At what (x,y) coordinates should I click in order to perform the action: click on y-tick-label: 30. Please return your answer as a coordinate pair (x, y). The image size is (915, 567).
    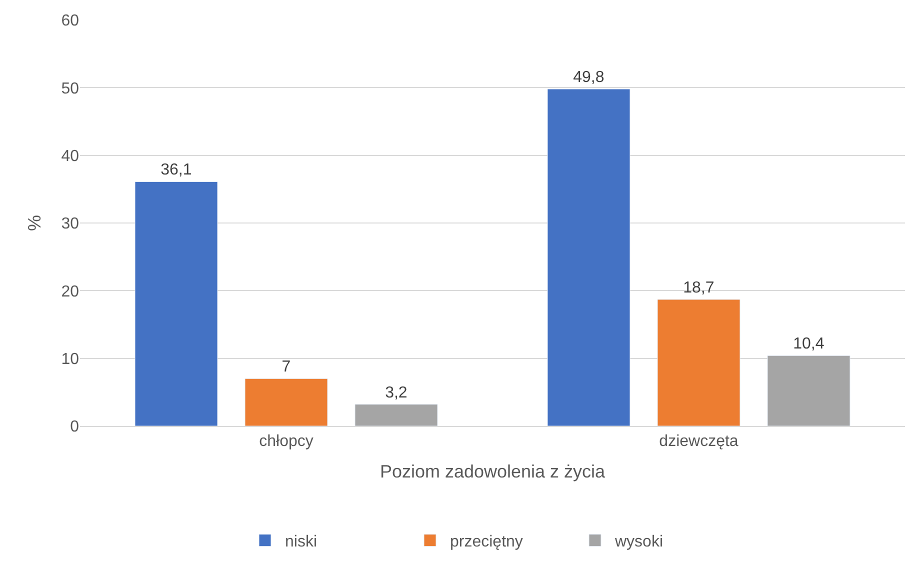
    Looking at the image, I should click on (70, 224).